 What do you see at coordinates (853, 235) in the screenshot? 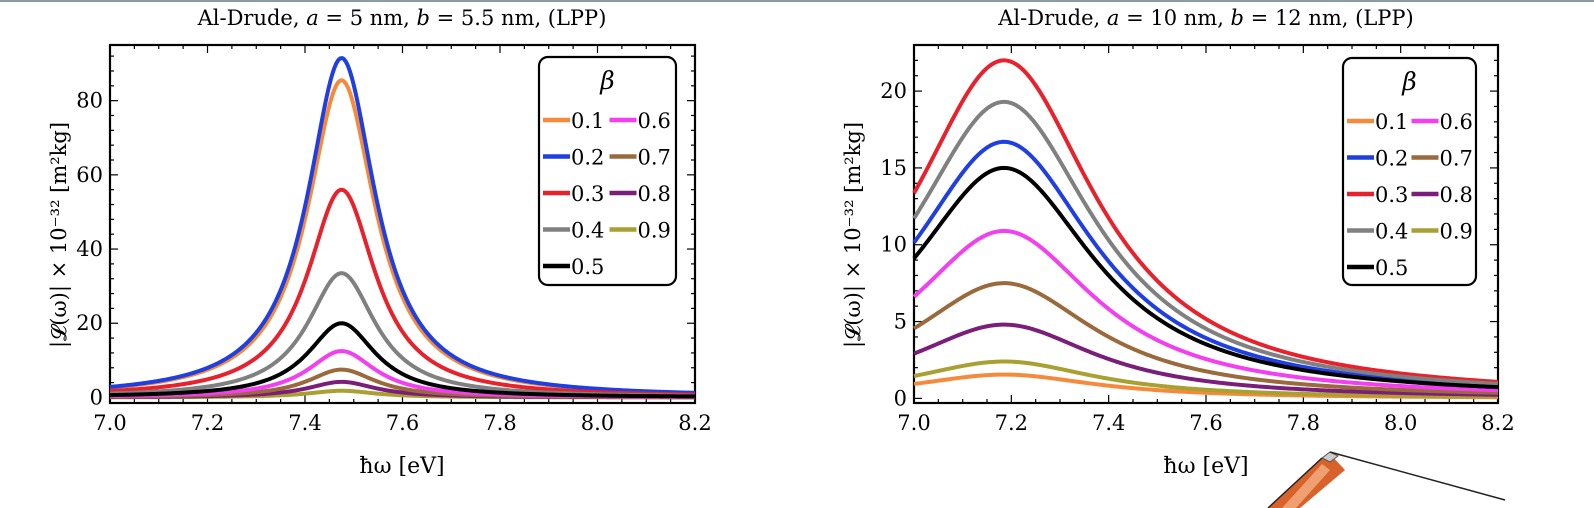
I see `chart-right-ylabel: |𝓛(ω)| × 10⁻³² [m²kg]` at bounding box center [853, 235].